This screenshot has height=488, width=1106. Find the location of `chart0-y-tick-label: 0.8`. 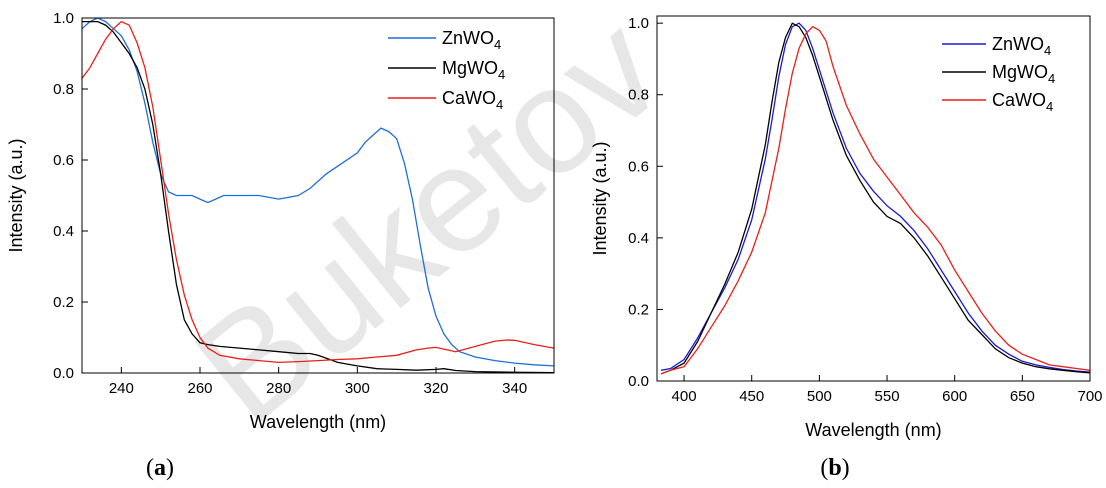

chart0-y-tick-label: 0.8 is located at coordinates (63, 89).